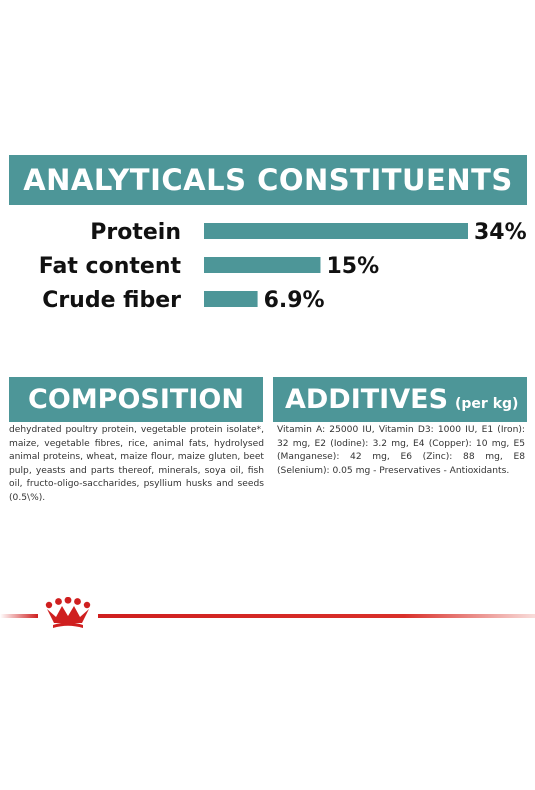 Image resolution: width=535 pixels, height=790 pixels. Describe the element at coordinates (294, 300) in the screenshot. I see `data-label-crude-fiber: 6.9%` at that location.